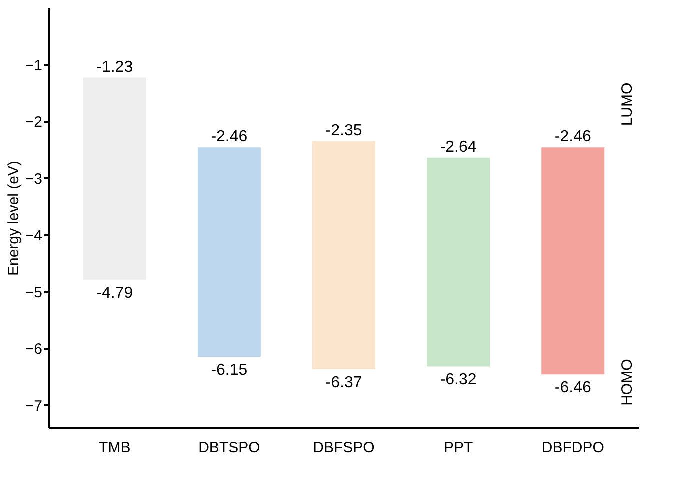 This screenshot has width=696, height=477. What do you see at coordinates (627, 104) in the screenshot?
I see `annotation: LUMO` at bounding box center [627, 104].